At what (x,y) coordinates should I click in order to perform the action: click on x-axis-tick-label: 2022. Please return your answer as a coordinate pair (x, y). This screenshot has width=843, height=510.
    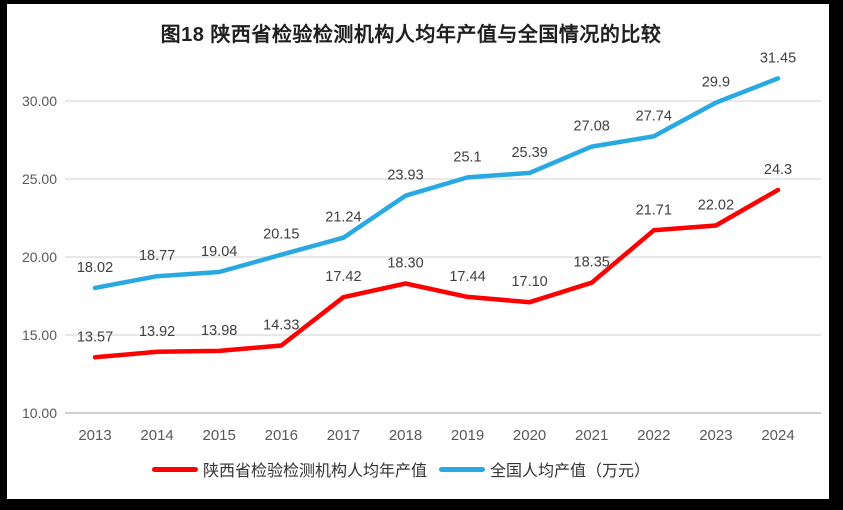
    Looking at the image, I should click on (653, 435).